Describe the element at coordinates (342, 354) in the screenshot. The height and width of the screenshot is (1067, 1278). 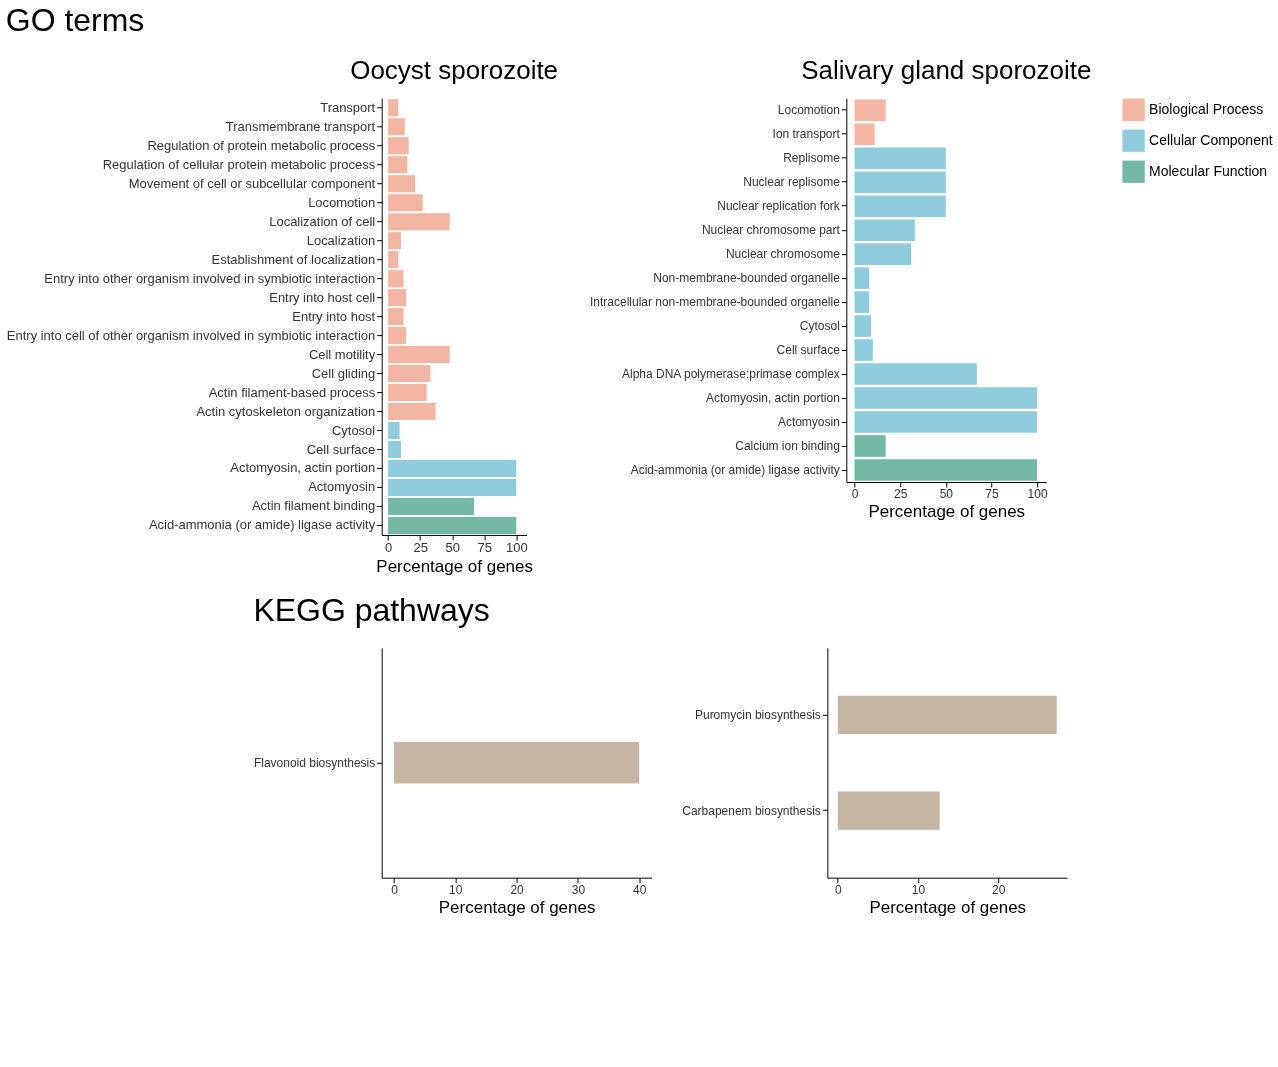
I see `y-tick-label: Cell motility` at that location.